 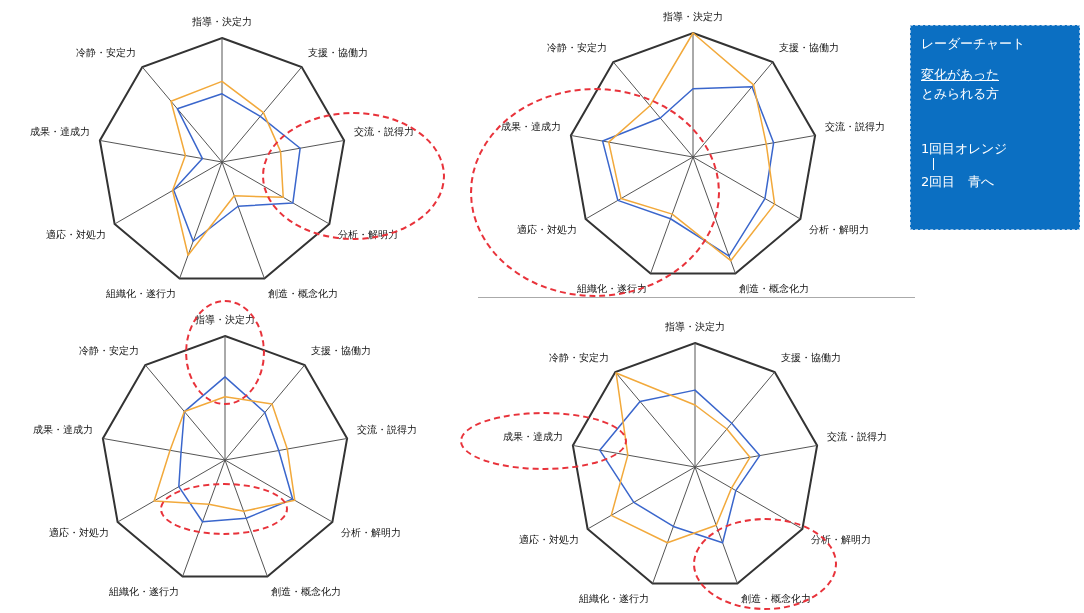 What do you see at coordinates (958, 182) in the screenshot?
I see `text: 2回目 青へ` at bounding box center [958, 182].